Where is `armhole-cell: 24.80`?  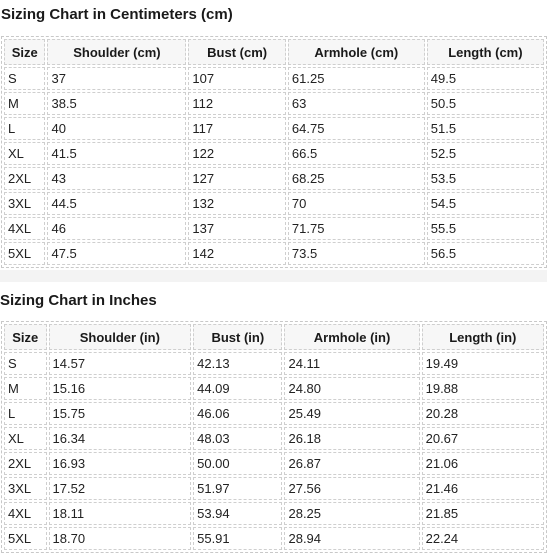 armhole-cell: 24.80 is located at coordinates (352, 388).